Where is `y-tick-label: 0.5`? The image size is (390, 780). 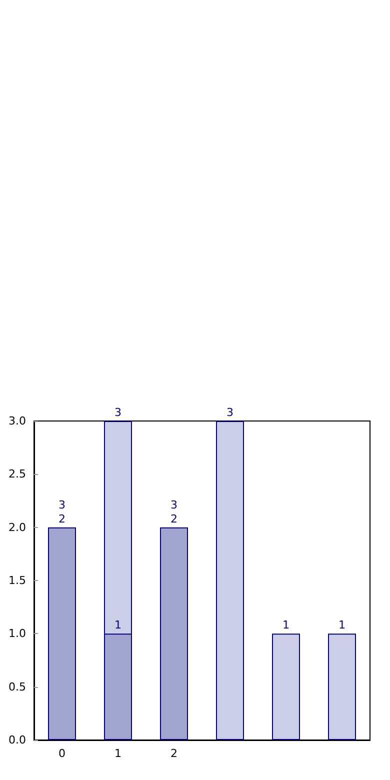
y-tick-label: 0.5 is located at coordinates (17, 687).